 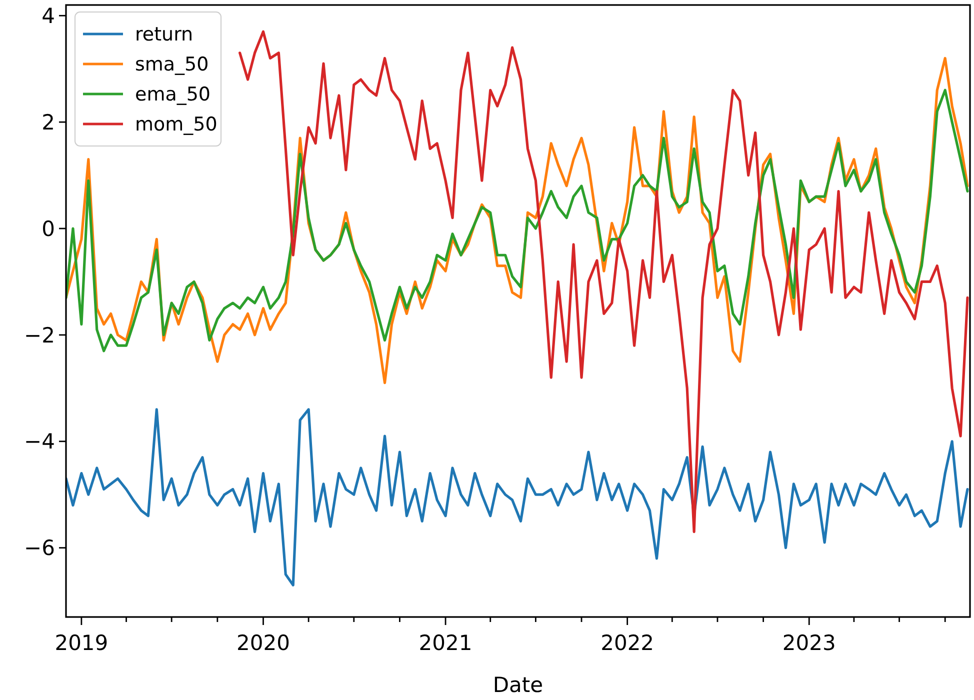 What do you see at coordinates (39, 548) in the screenshot?
I see `y-tick-label: −6` at bounding box center [39, 548].